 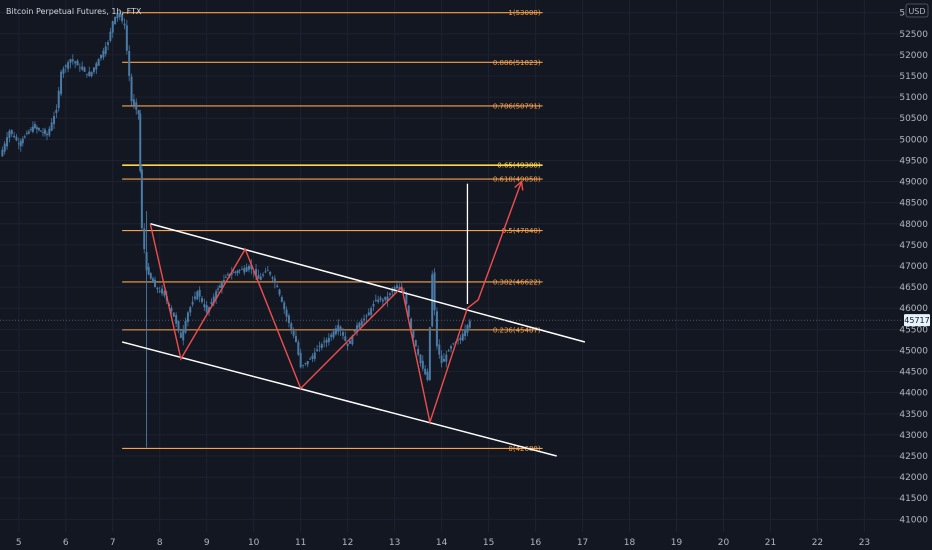 What do you see at coordinates (207, 543) in the screenshot?
I see `x-tick-label: 9` at bounding box center [207, 543].